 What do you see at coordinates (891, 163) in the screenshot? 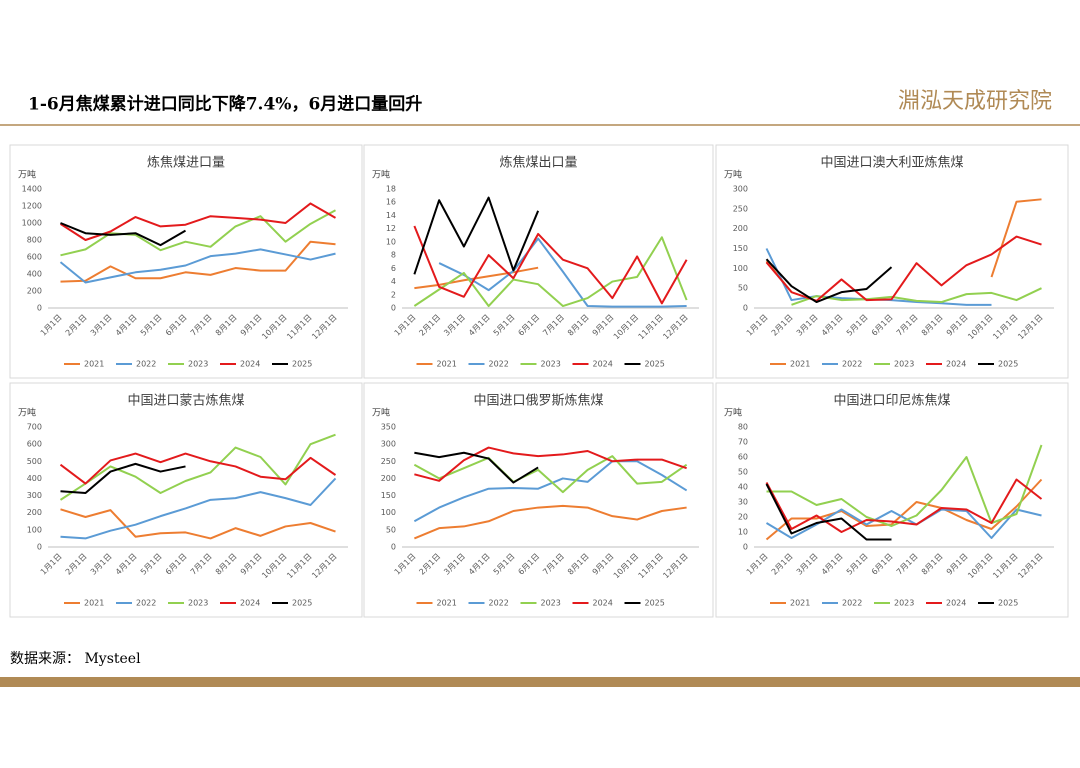
I see `chart-title: 中国进口澳大利亚炼焦煤` at bounding box center [891, 163].